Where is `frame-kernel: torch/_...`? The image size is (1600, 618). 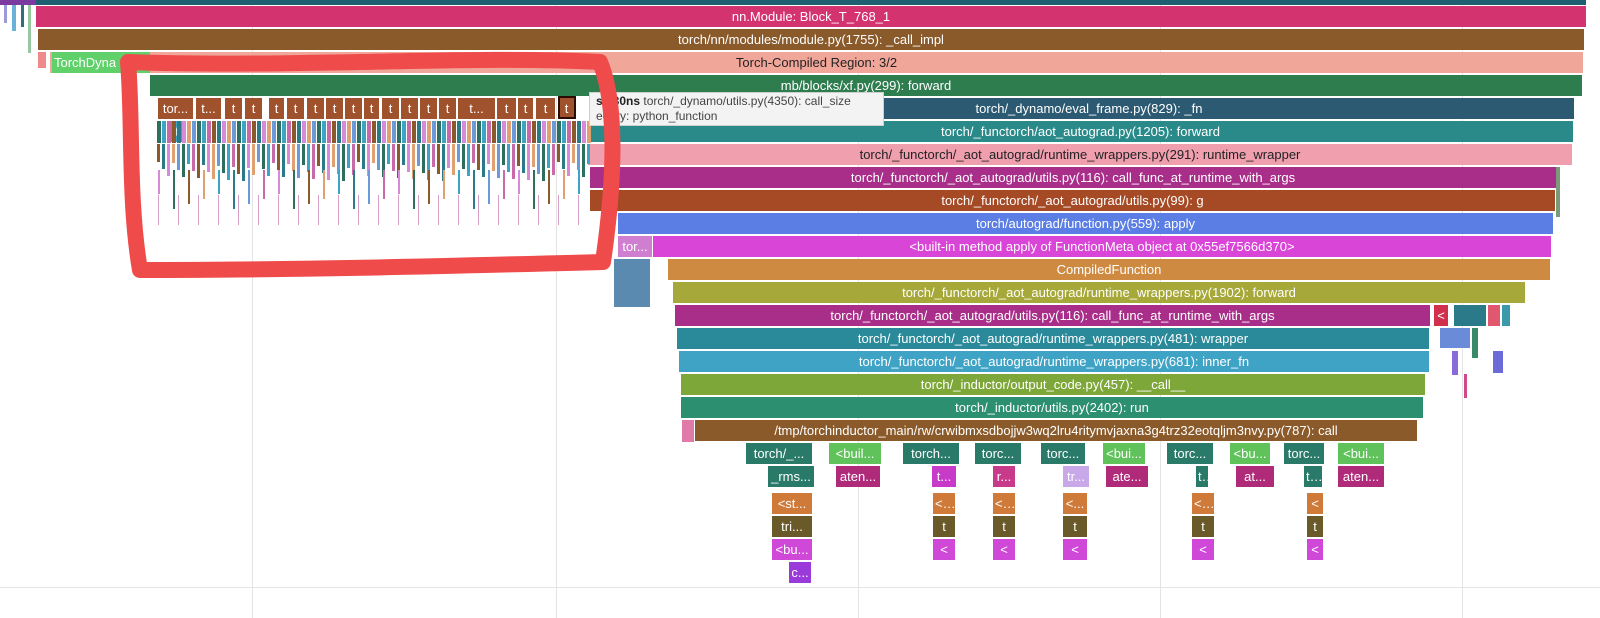 frame-kernel: torch/_... is located at coordinates (779, 453).